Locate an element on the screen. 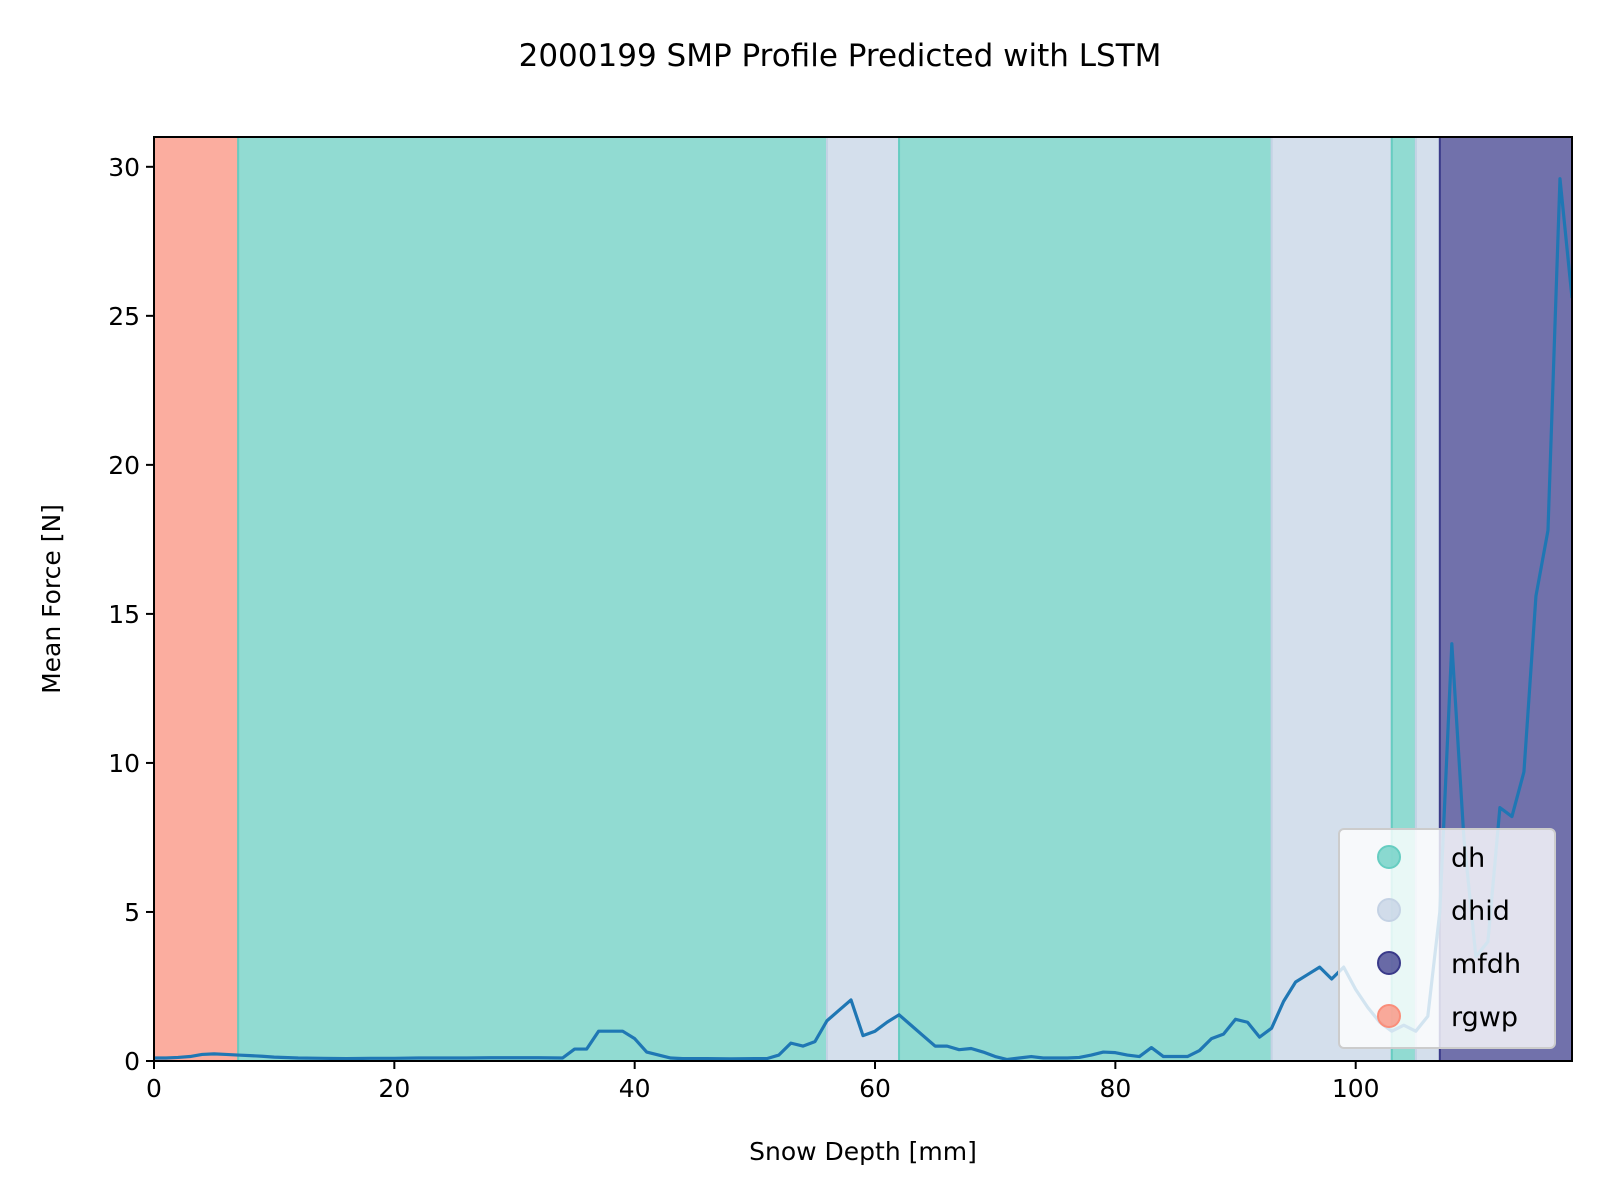 This screenshot has width=1600, height=1200. x-tick-label: 100 is located at coordinates (1356, 1088).